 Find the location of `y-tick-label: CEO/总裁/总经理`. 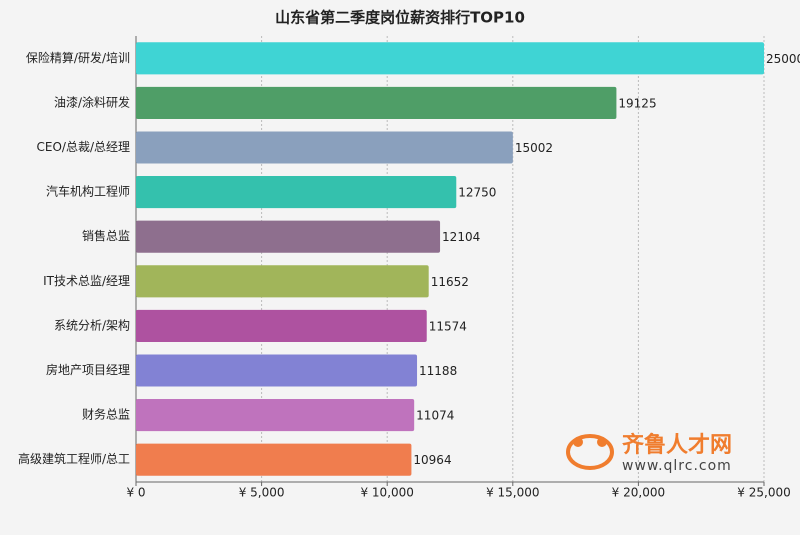

y-tick-label: CEO/总裁/总经理 is located at coordinates (84, 147).